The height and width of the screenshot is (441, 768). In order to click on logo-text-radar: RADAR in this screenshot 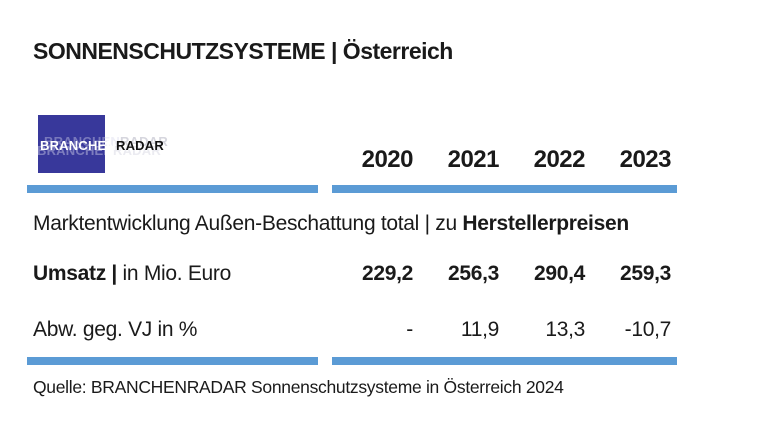, I will do `click(140, 145)`.